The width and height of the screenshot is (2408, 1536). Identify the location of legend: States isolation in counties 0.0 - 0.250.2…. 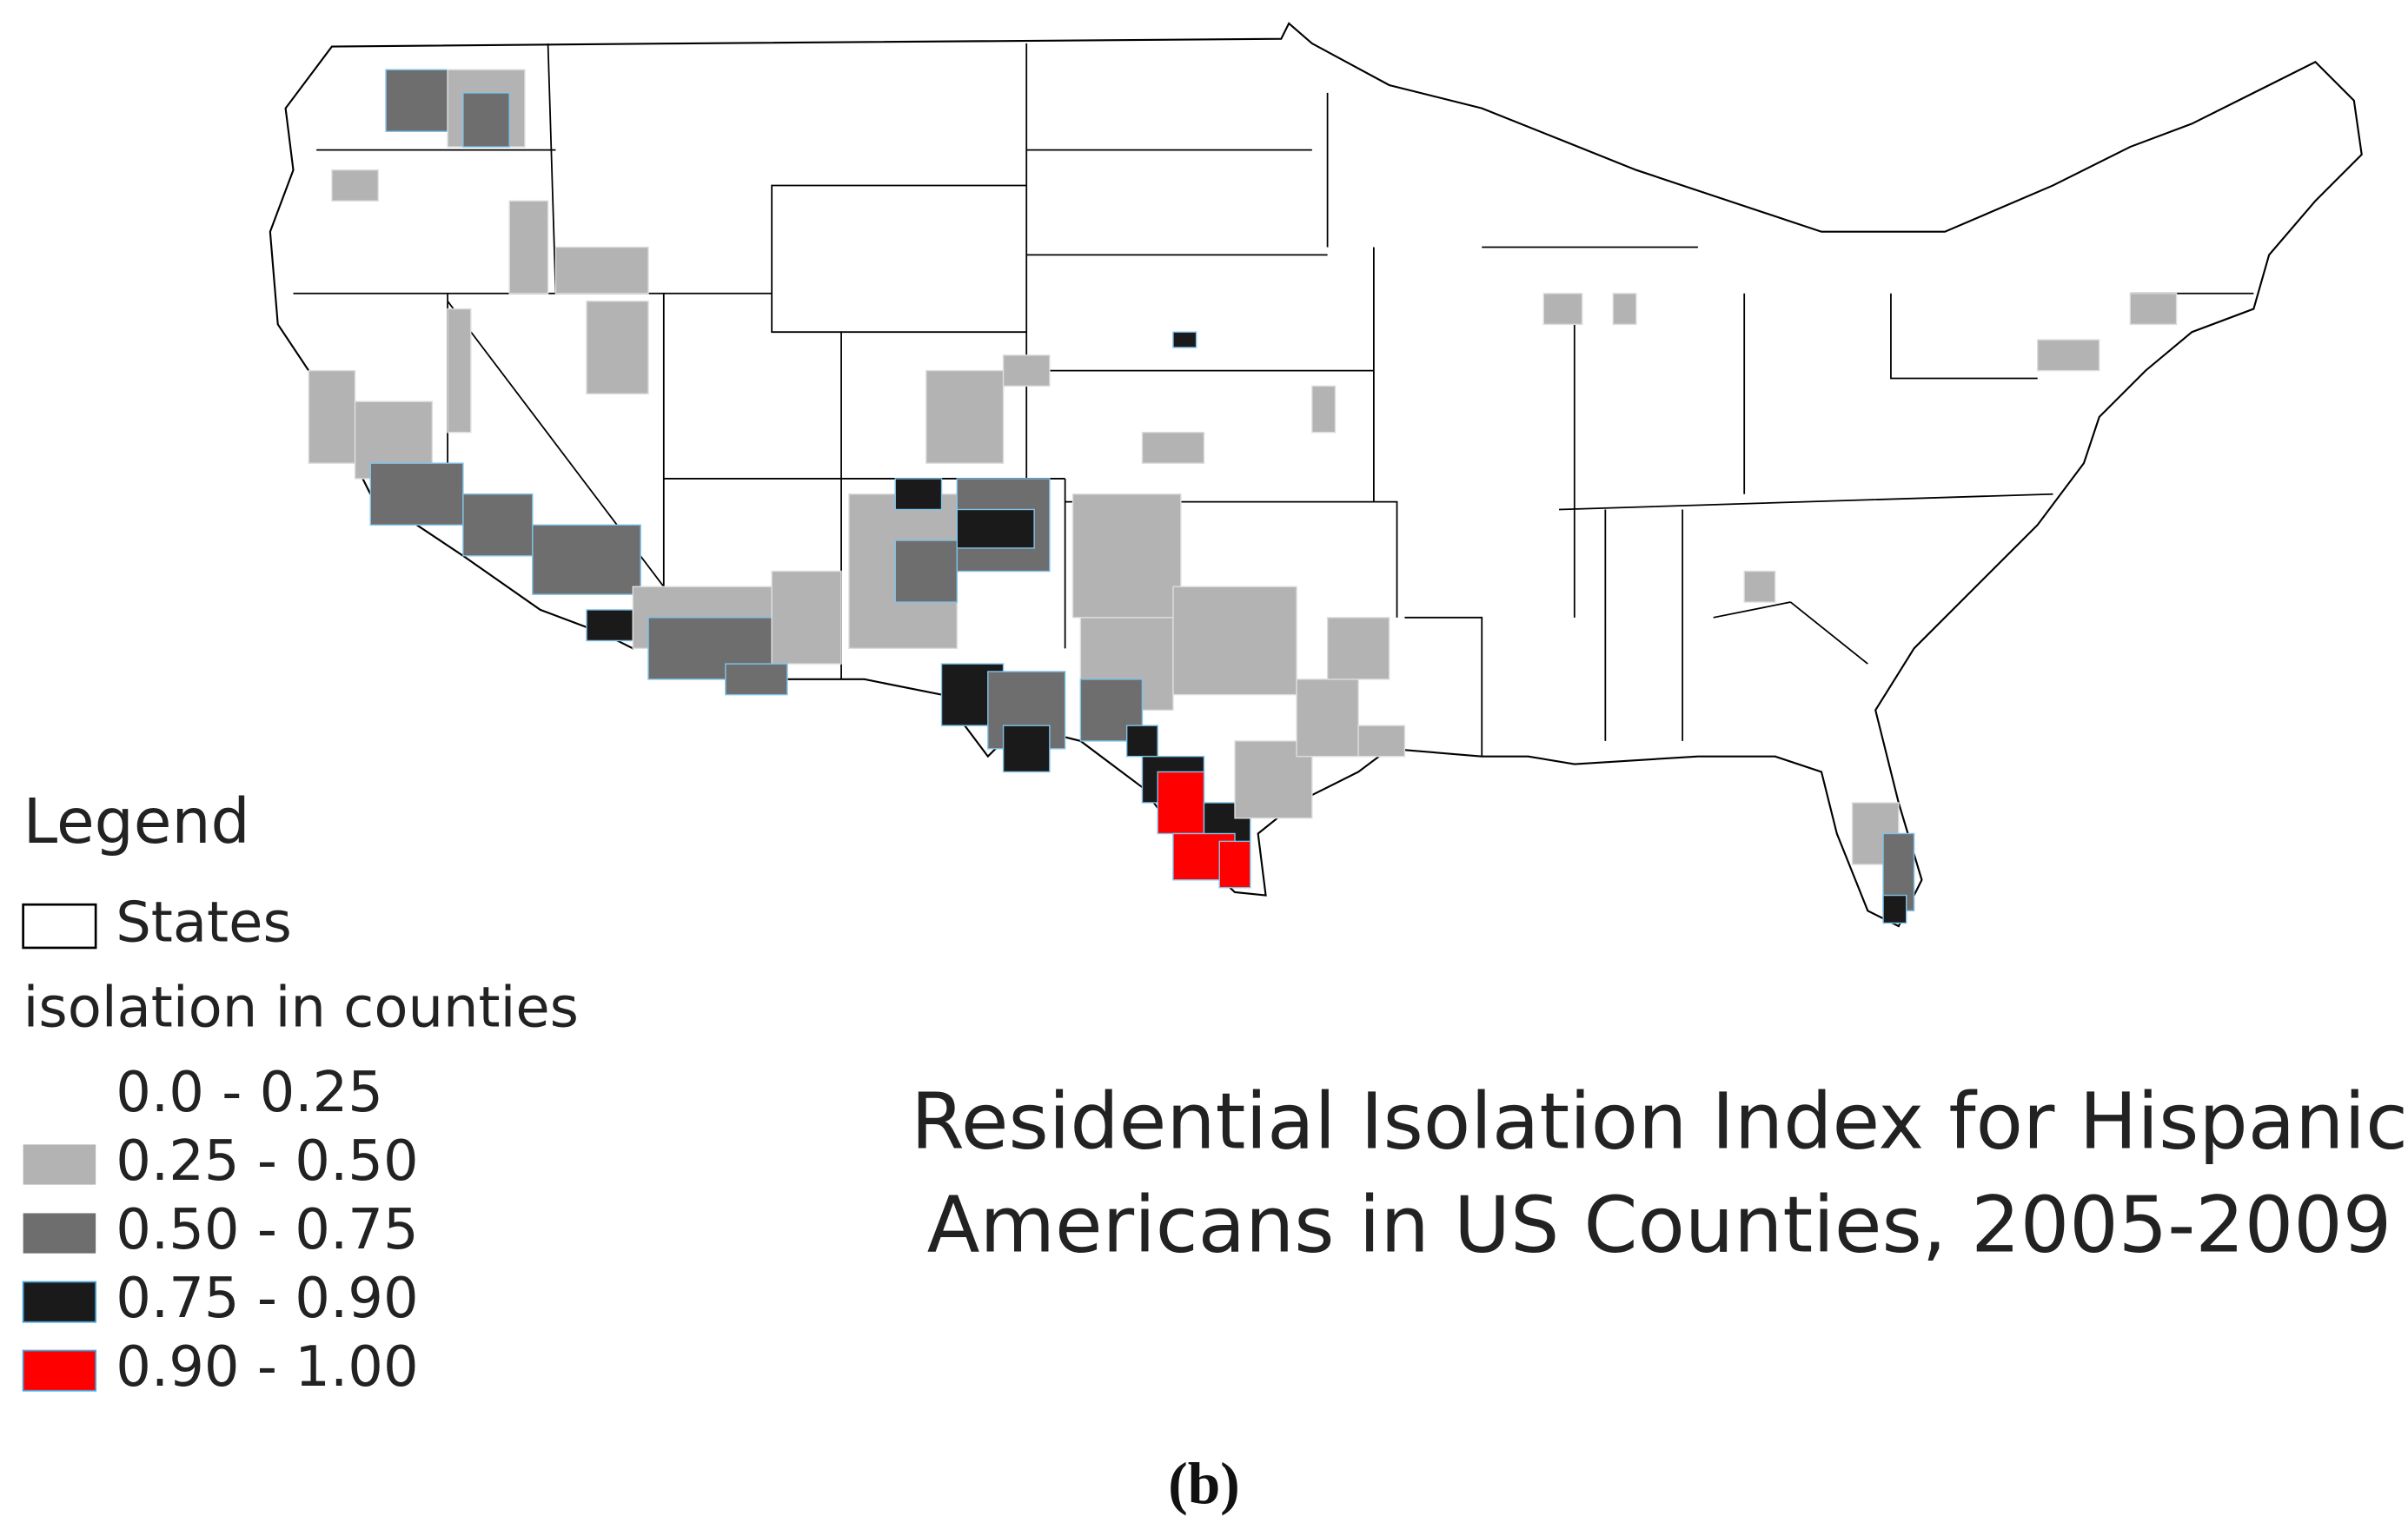
(300, 1145).